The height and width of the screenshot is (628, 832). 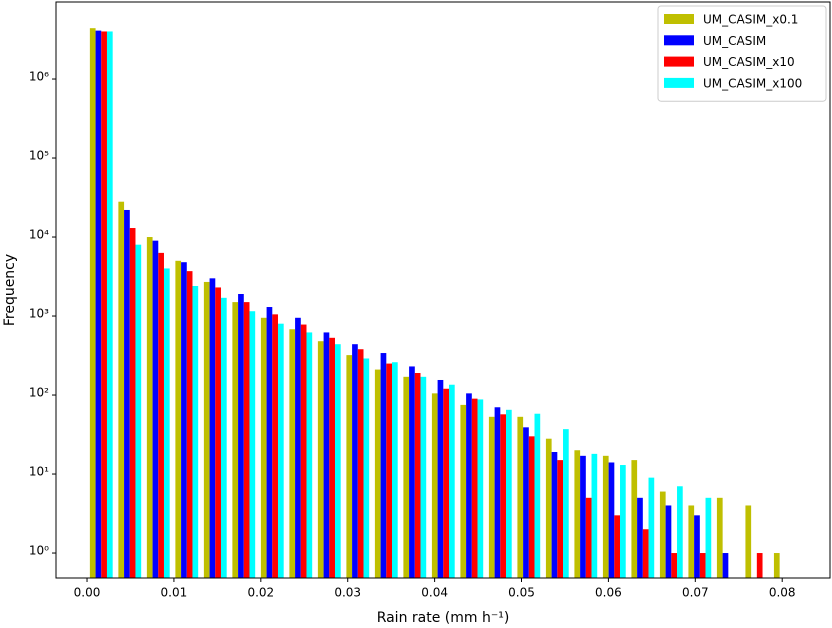 What do you see at coordinates (39, 156) in the screenshot?
I see `y-tick-label: 10⁵` at bounding box center [39, 156].